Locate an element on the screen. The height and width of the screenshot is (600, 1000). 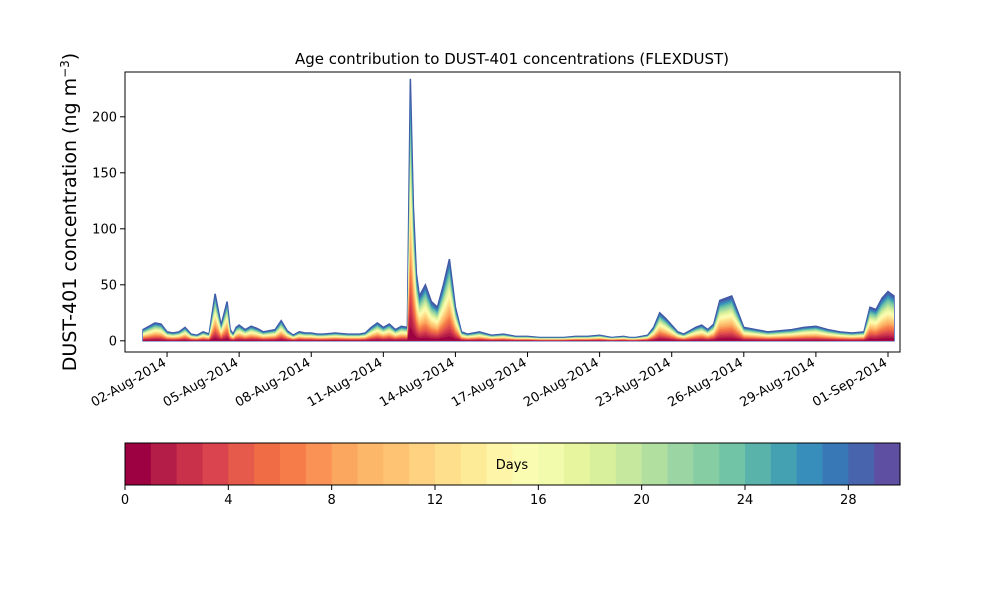
x-tick-label: 08-Aug-2014 is located at coordinates (273, 382).